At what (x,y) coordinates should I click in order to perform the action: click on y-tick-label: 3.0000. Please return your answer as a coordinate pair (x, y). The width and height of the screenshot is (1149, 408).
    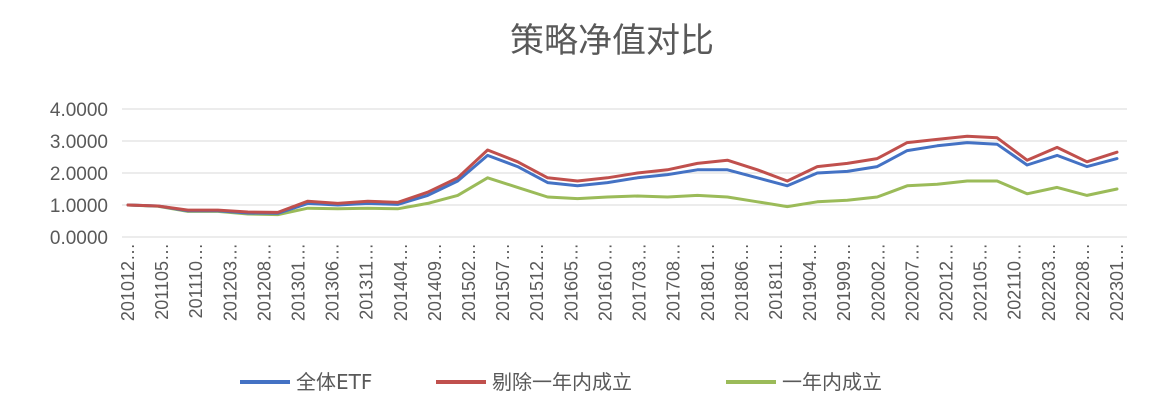
    Looking at the image, I should click on (79, 142).